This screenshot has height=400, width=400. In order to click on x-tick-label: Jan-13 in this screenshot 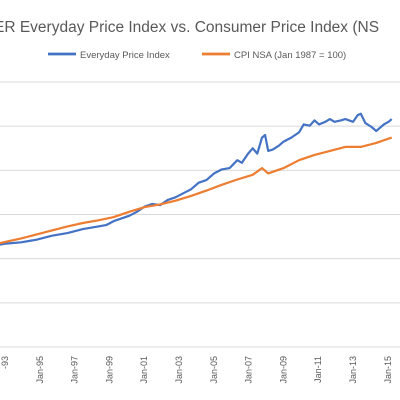, I will do `click(353, 370)`.